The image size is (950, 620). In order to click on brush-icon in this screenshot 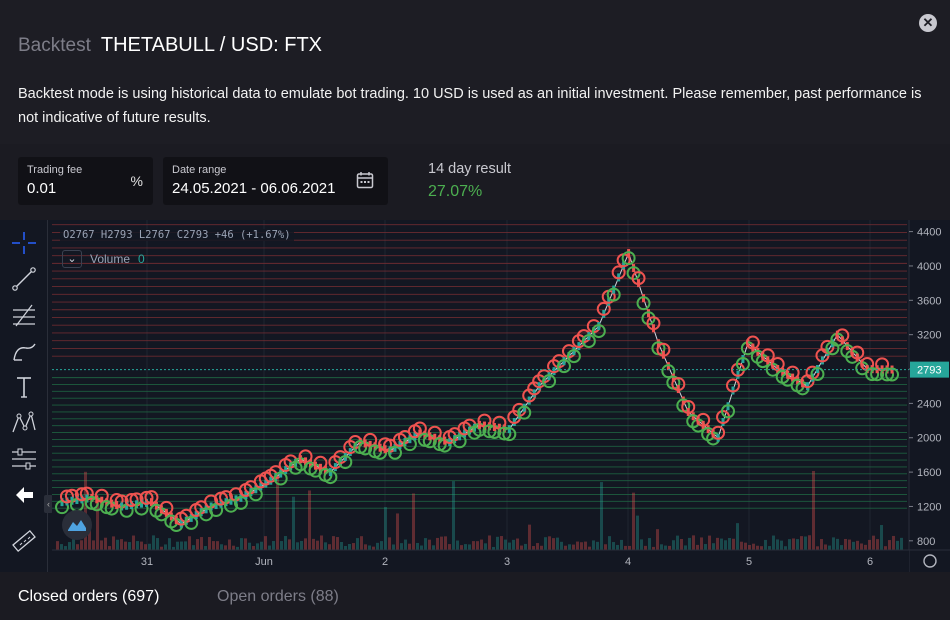, I will do `click(24, 351)`.